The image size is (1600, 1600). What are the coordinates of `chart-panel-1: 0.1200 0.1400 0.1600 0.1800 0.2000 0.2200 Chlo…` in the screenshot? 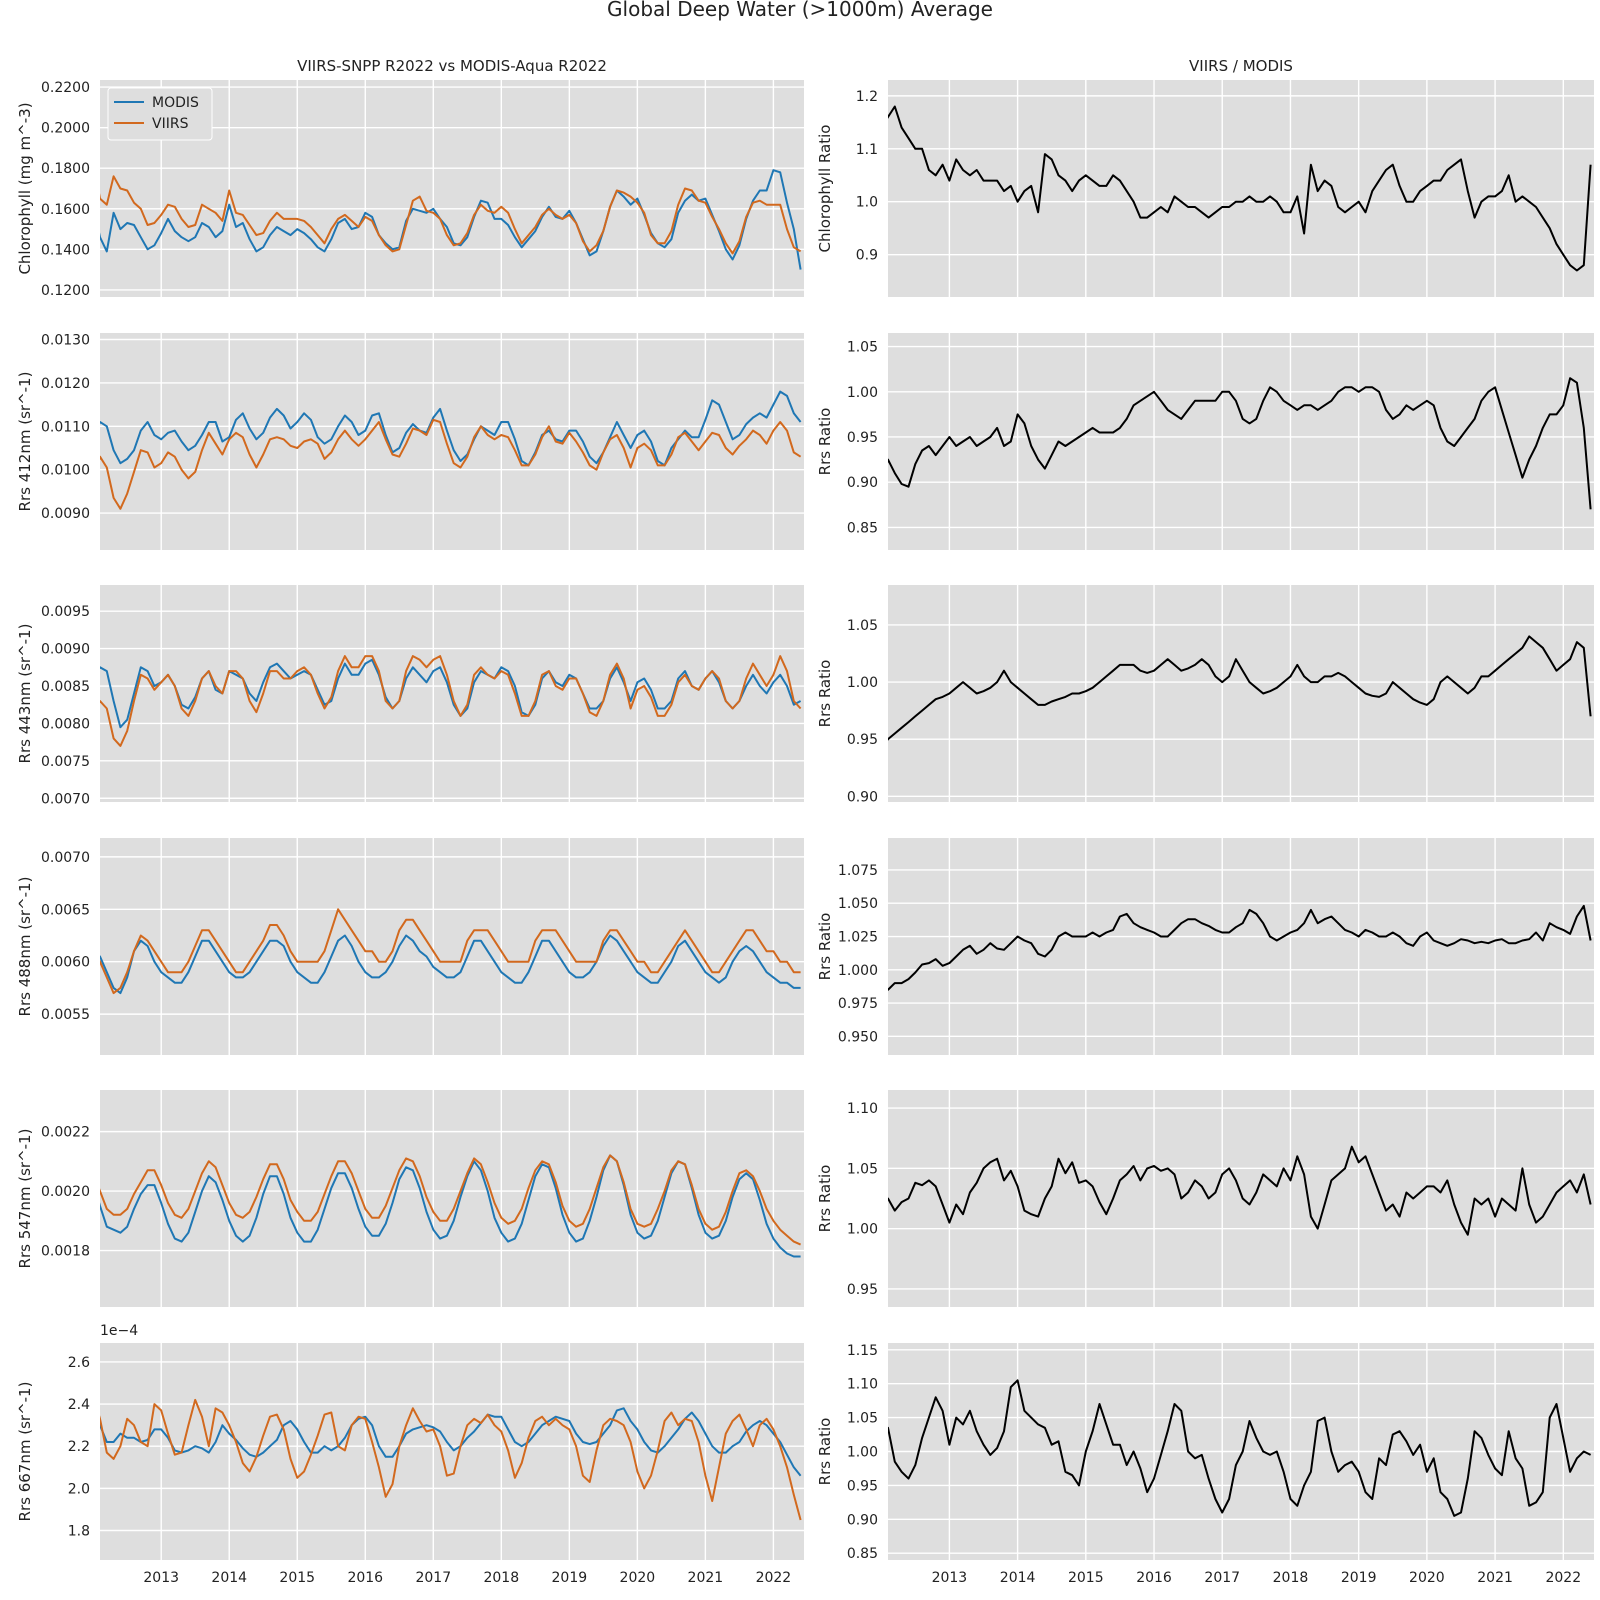 It's located at (410, 189).